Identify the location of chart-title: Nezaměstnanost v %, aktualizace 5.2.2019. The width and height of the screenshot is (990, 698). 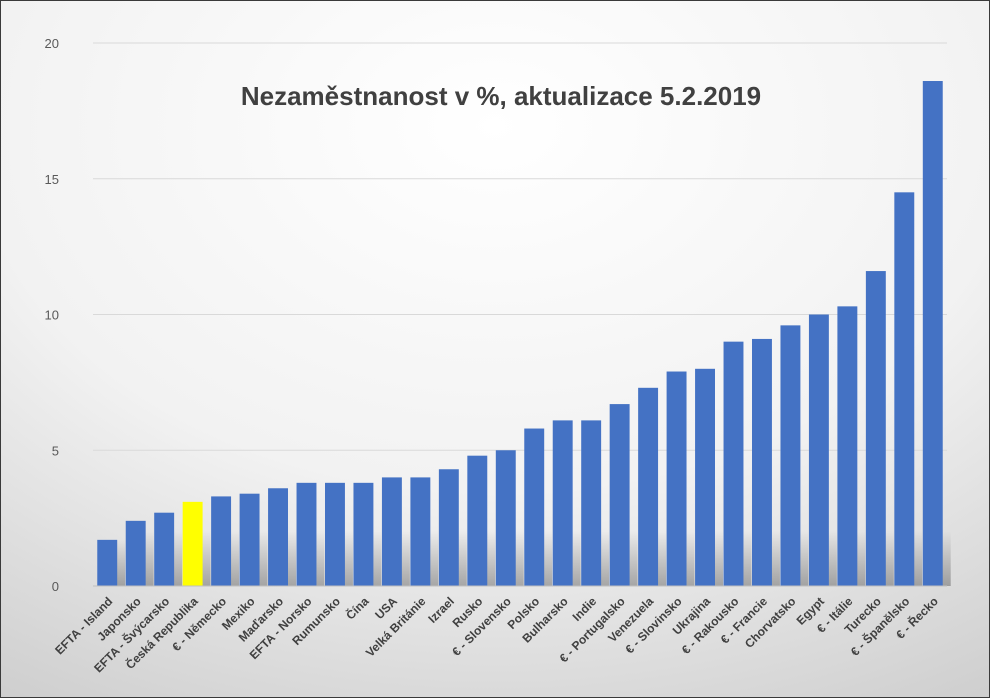
(501, 96).